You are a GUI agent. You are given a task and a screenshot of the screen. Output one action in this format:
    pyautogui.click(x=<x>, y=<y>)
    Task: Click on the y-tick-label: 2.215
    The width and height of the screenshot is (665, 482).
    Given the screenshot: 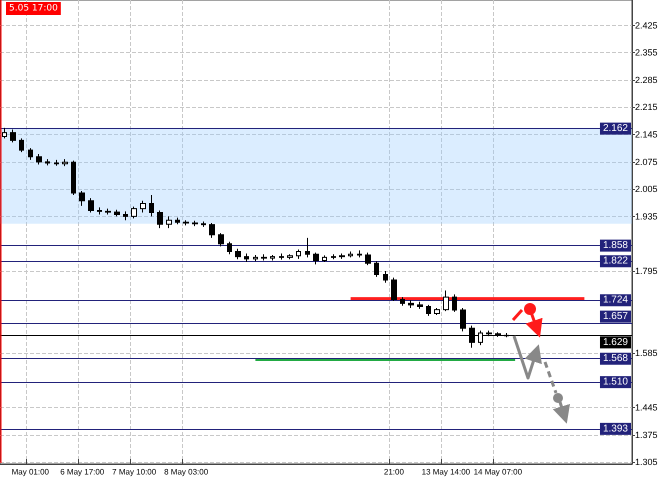 What is the action you would take?
    pyautogui.click(x=646, y=107)
    